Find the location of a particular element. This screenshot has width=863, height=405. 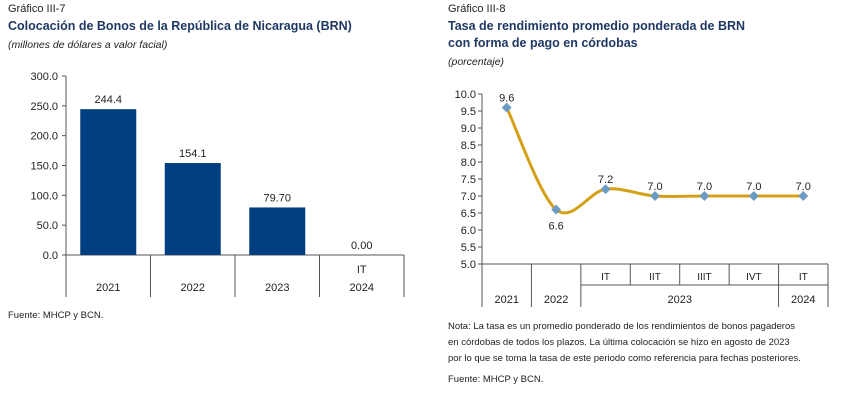

category-label: 2021 is located at coordinates (108, 288).